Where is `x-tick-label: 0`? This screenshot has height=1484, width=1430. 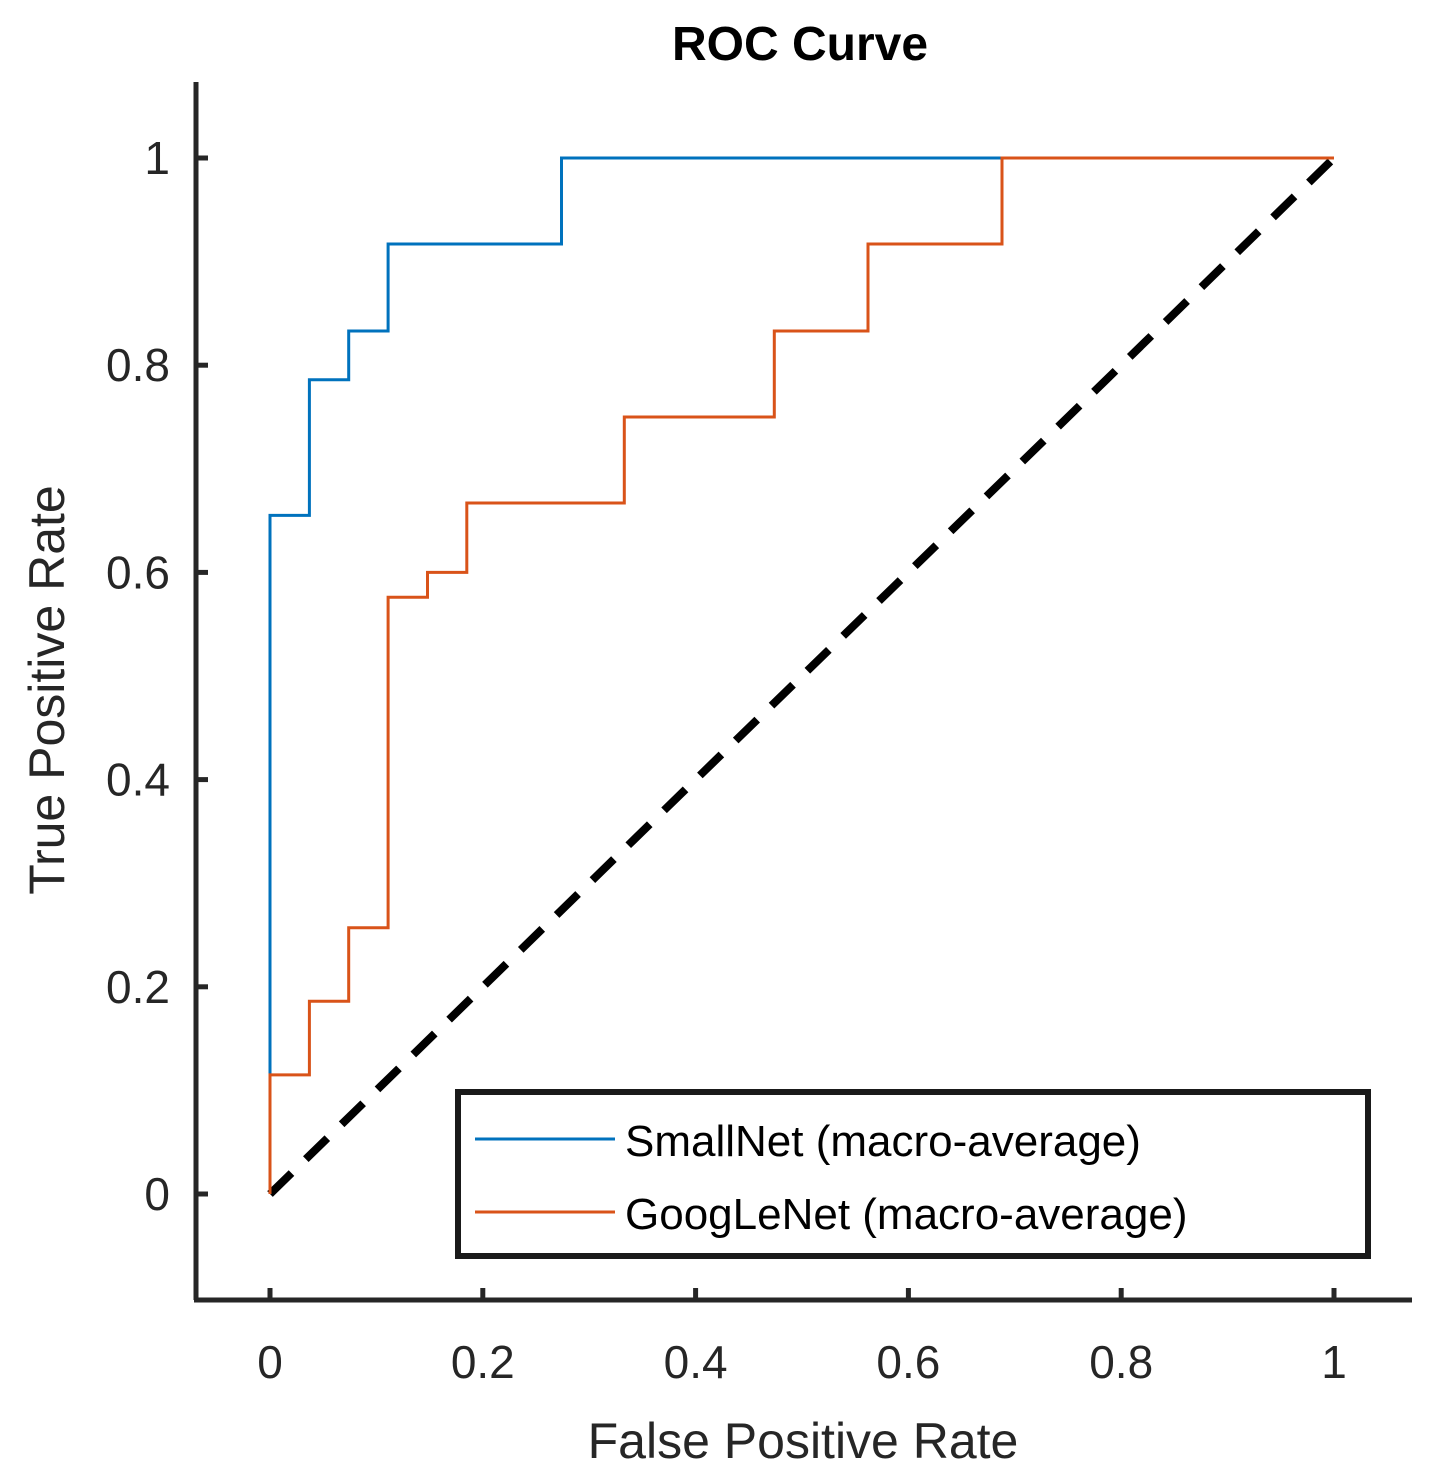
x-tick-label: 0 is located at coordinates (270, 1362).